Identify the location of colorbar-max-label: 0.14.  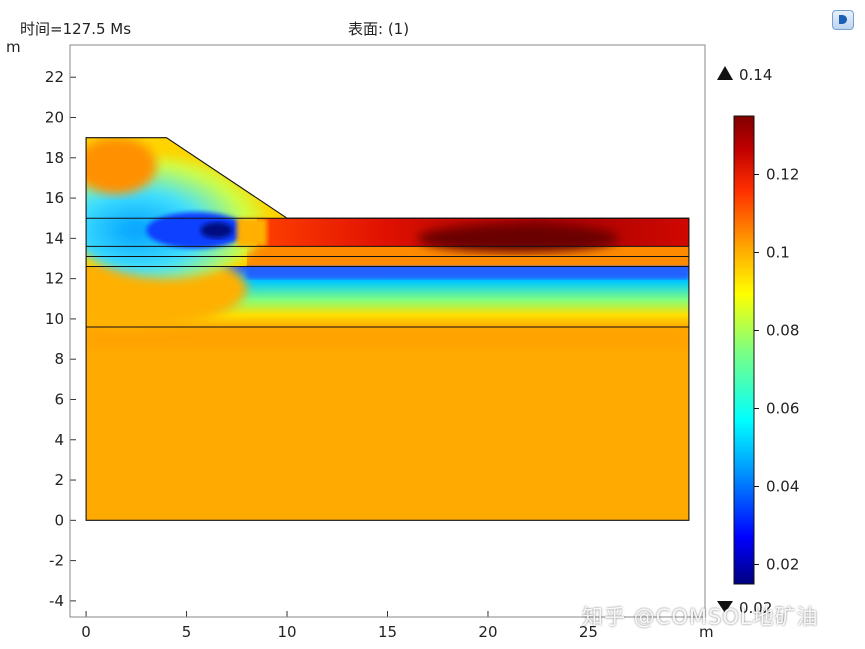
(755, 75).